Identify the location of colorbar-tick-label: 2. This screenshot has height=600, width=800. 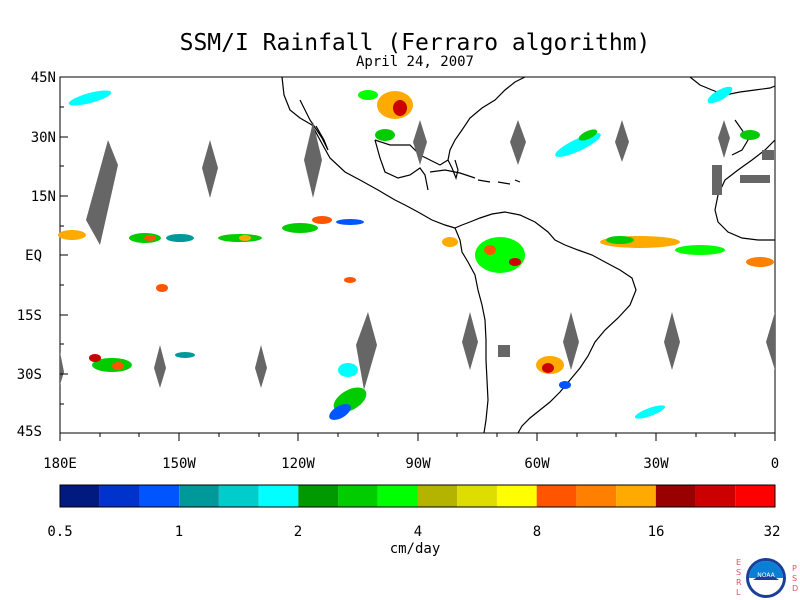
(298, 532).